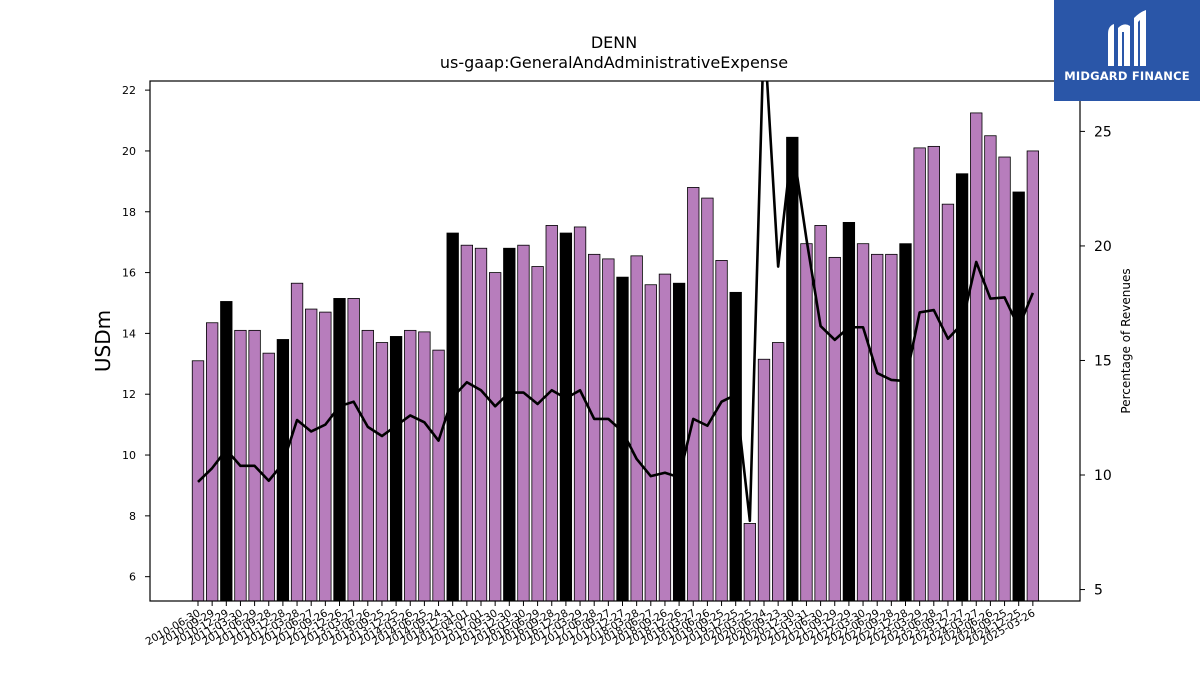 This screenshot has height=675, width=1200. Describe the element at coordinates (129, 212) in the screenshot. I see `y-tick-label: 18` at that location.